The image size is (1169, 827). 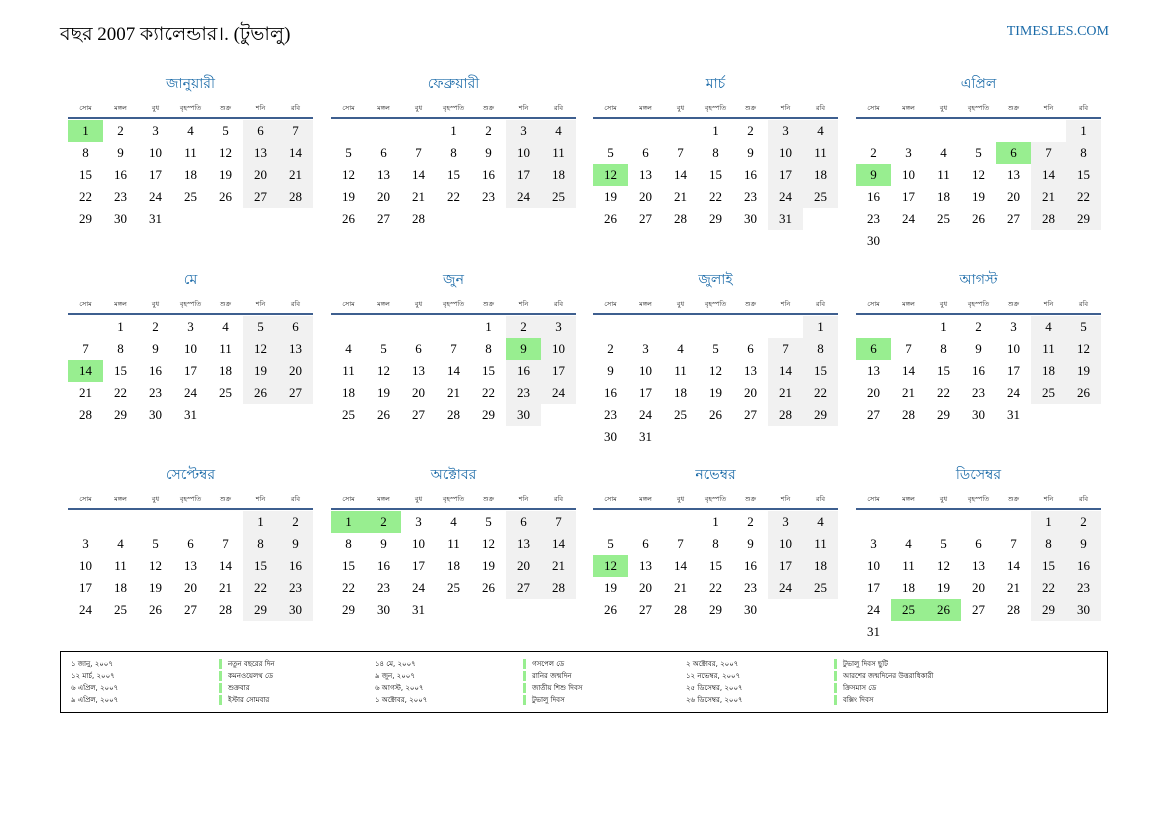 What do you see at coordinates (943, 303) in the screenshot?
I see `weekday-label: বুধ` at bounding box center [943, 303].